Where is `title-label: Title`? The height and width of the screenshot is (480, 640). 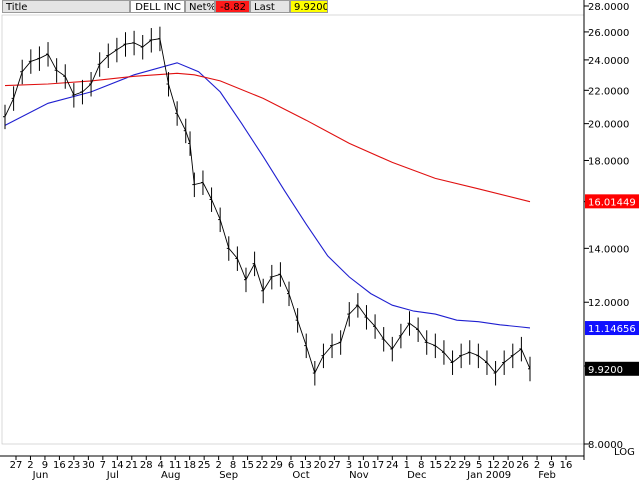
title-label: Title is located at coordinates (66, 6).